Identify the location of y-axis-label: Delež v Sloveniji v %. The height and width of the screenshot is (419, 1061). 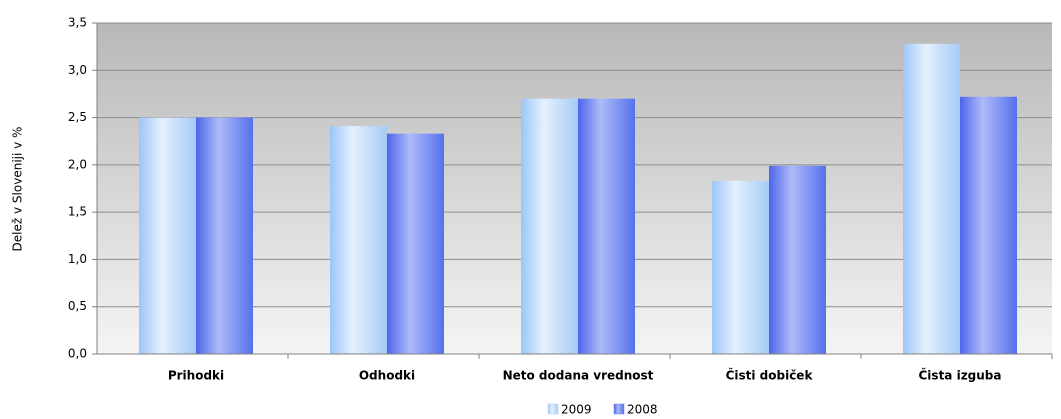
(18, 189).